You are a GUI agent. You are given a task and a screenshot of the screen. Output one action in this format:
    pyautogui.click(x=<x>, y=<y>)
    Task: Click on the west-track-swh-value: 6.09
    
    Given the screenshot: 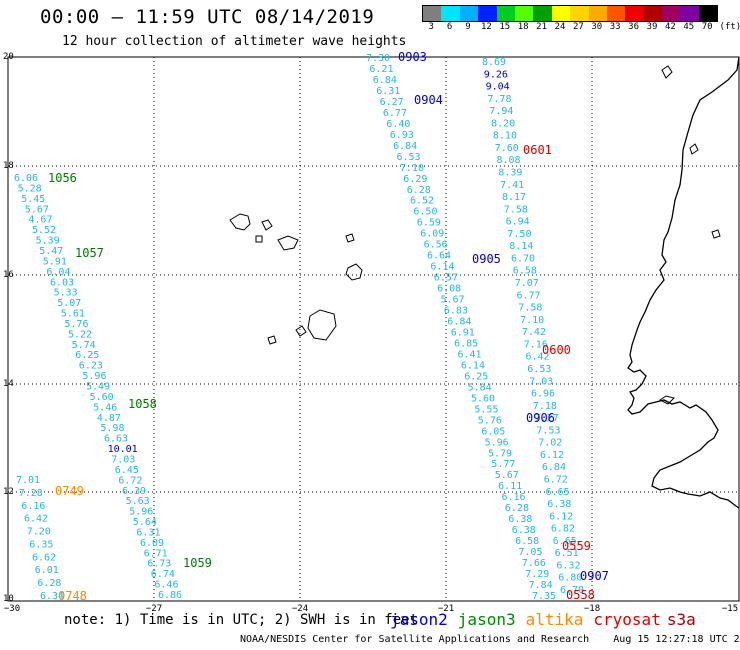 What is the action you would take?
    pyautogui.click(x=152, y=543)
    